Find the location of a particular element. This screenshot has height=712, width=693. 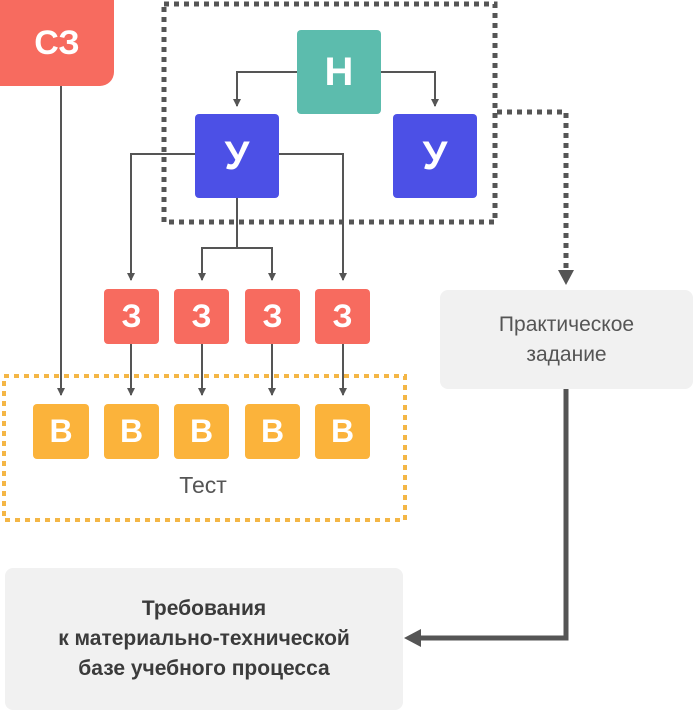

z-node-2-label: З is located at coordinates (201, 316).